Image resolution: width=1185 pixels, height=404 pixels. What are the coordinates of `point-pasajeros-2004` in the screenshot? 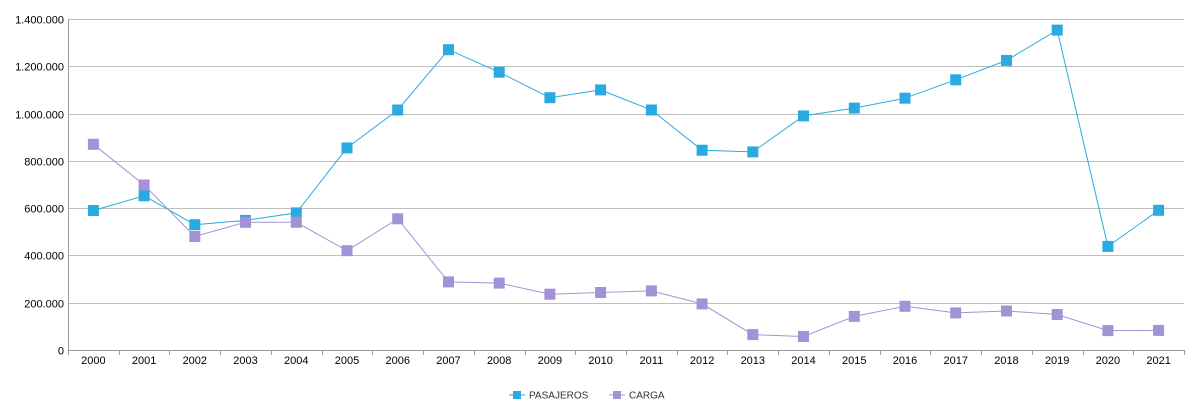 It's located at (296, 213).